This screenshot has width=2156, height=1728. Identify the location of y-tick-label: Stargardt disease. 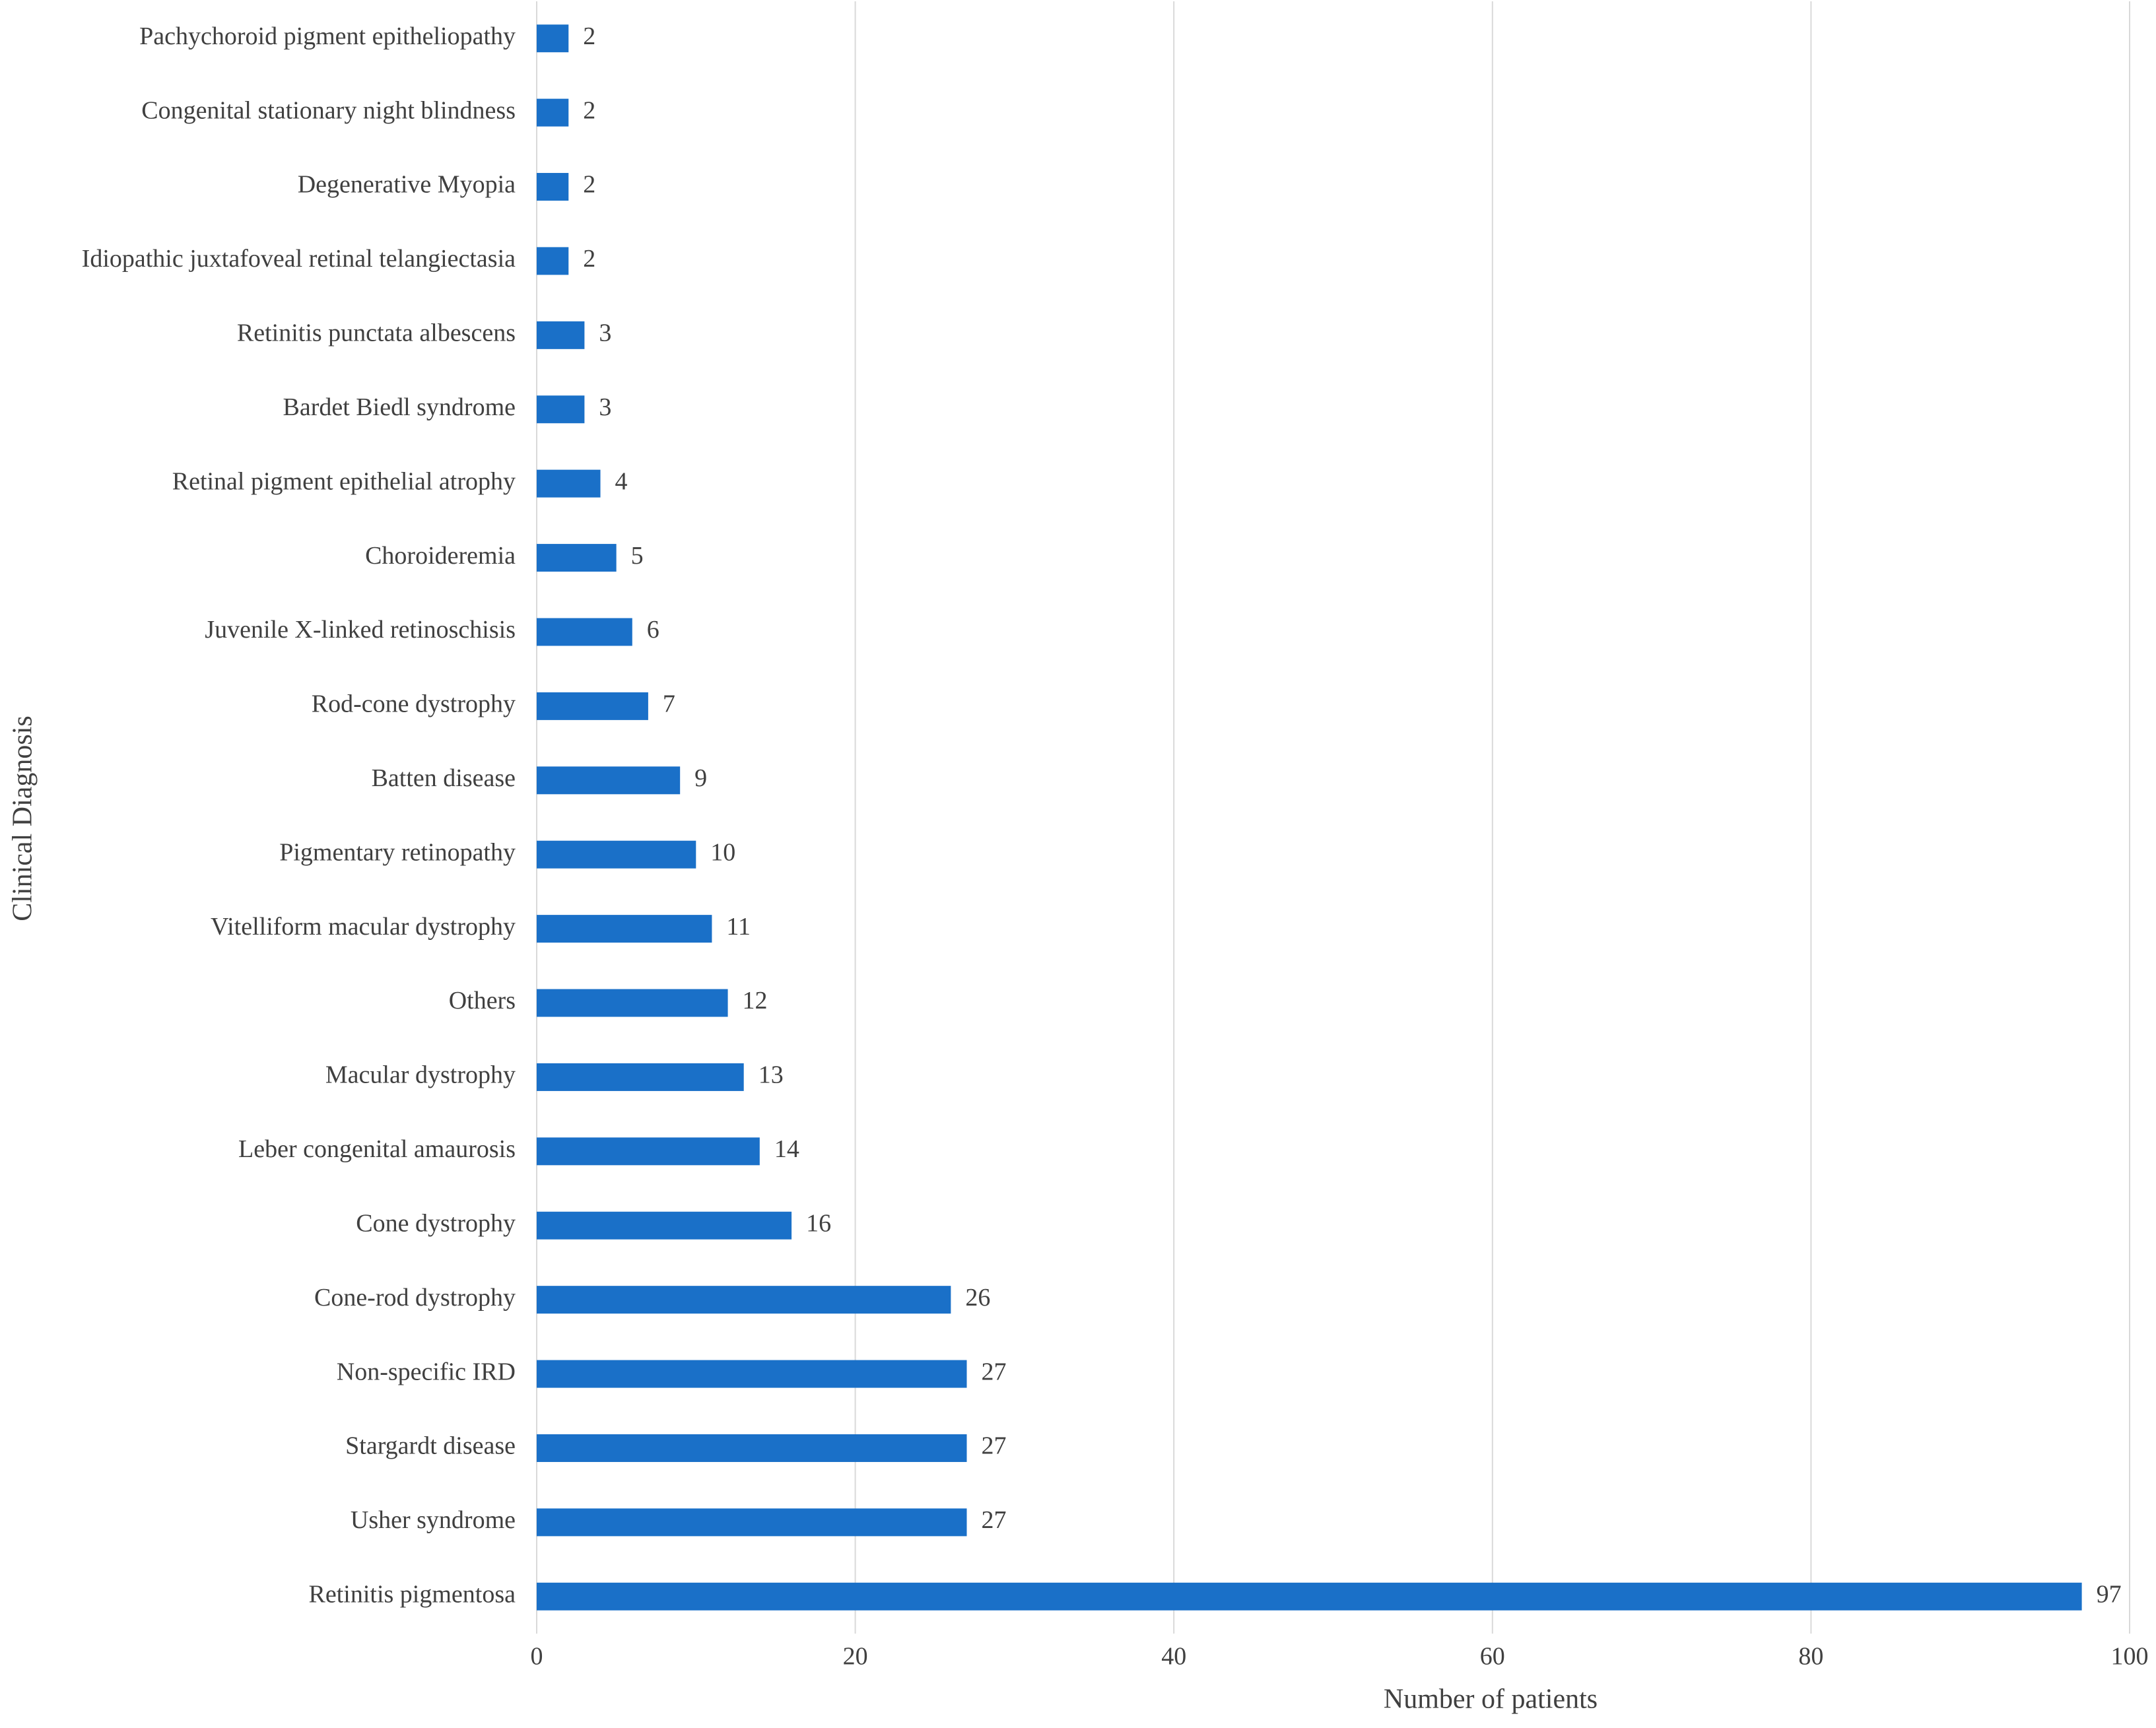
(430, 1446).